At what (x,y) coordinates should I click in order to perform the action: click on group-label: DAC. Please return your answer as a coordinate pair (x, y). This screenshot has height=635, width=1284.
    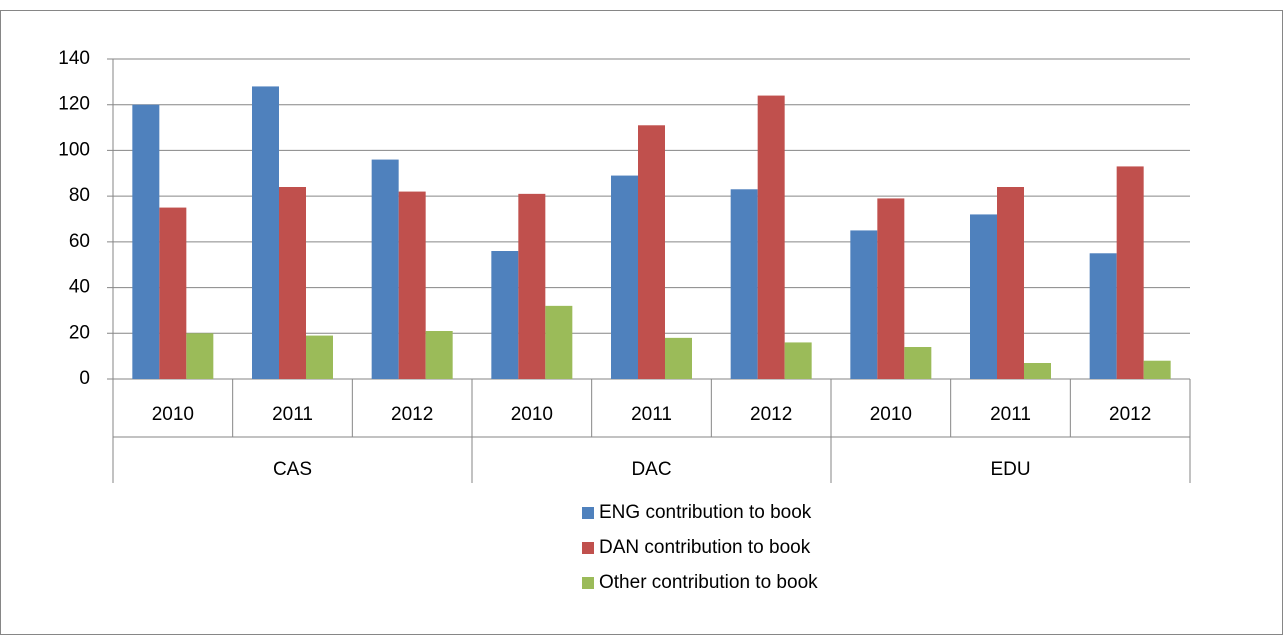
    Looking at the image, I should click on (651, 469).